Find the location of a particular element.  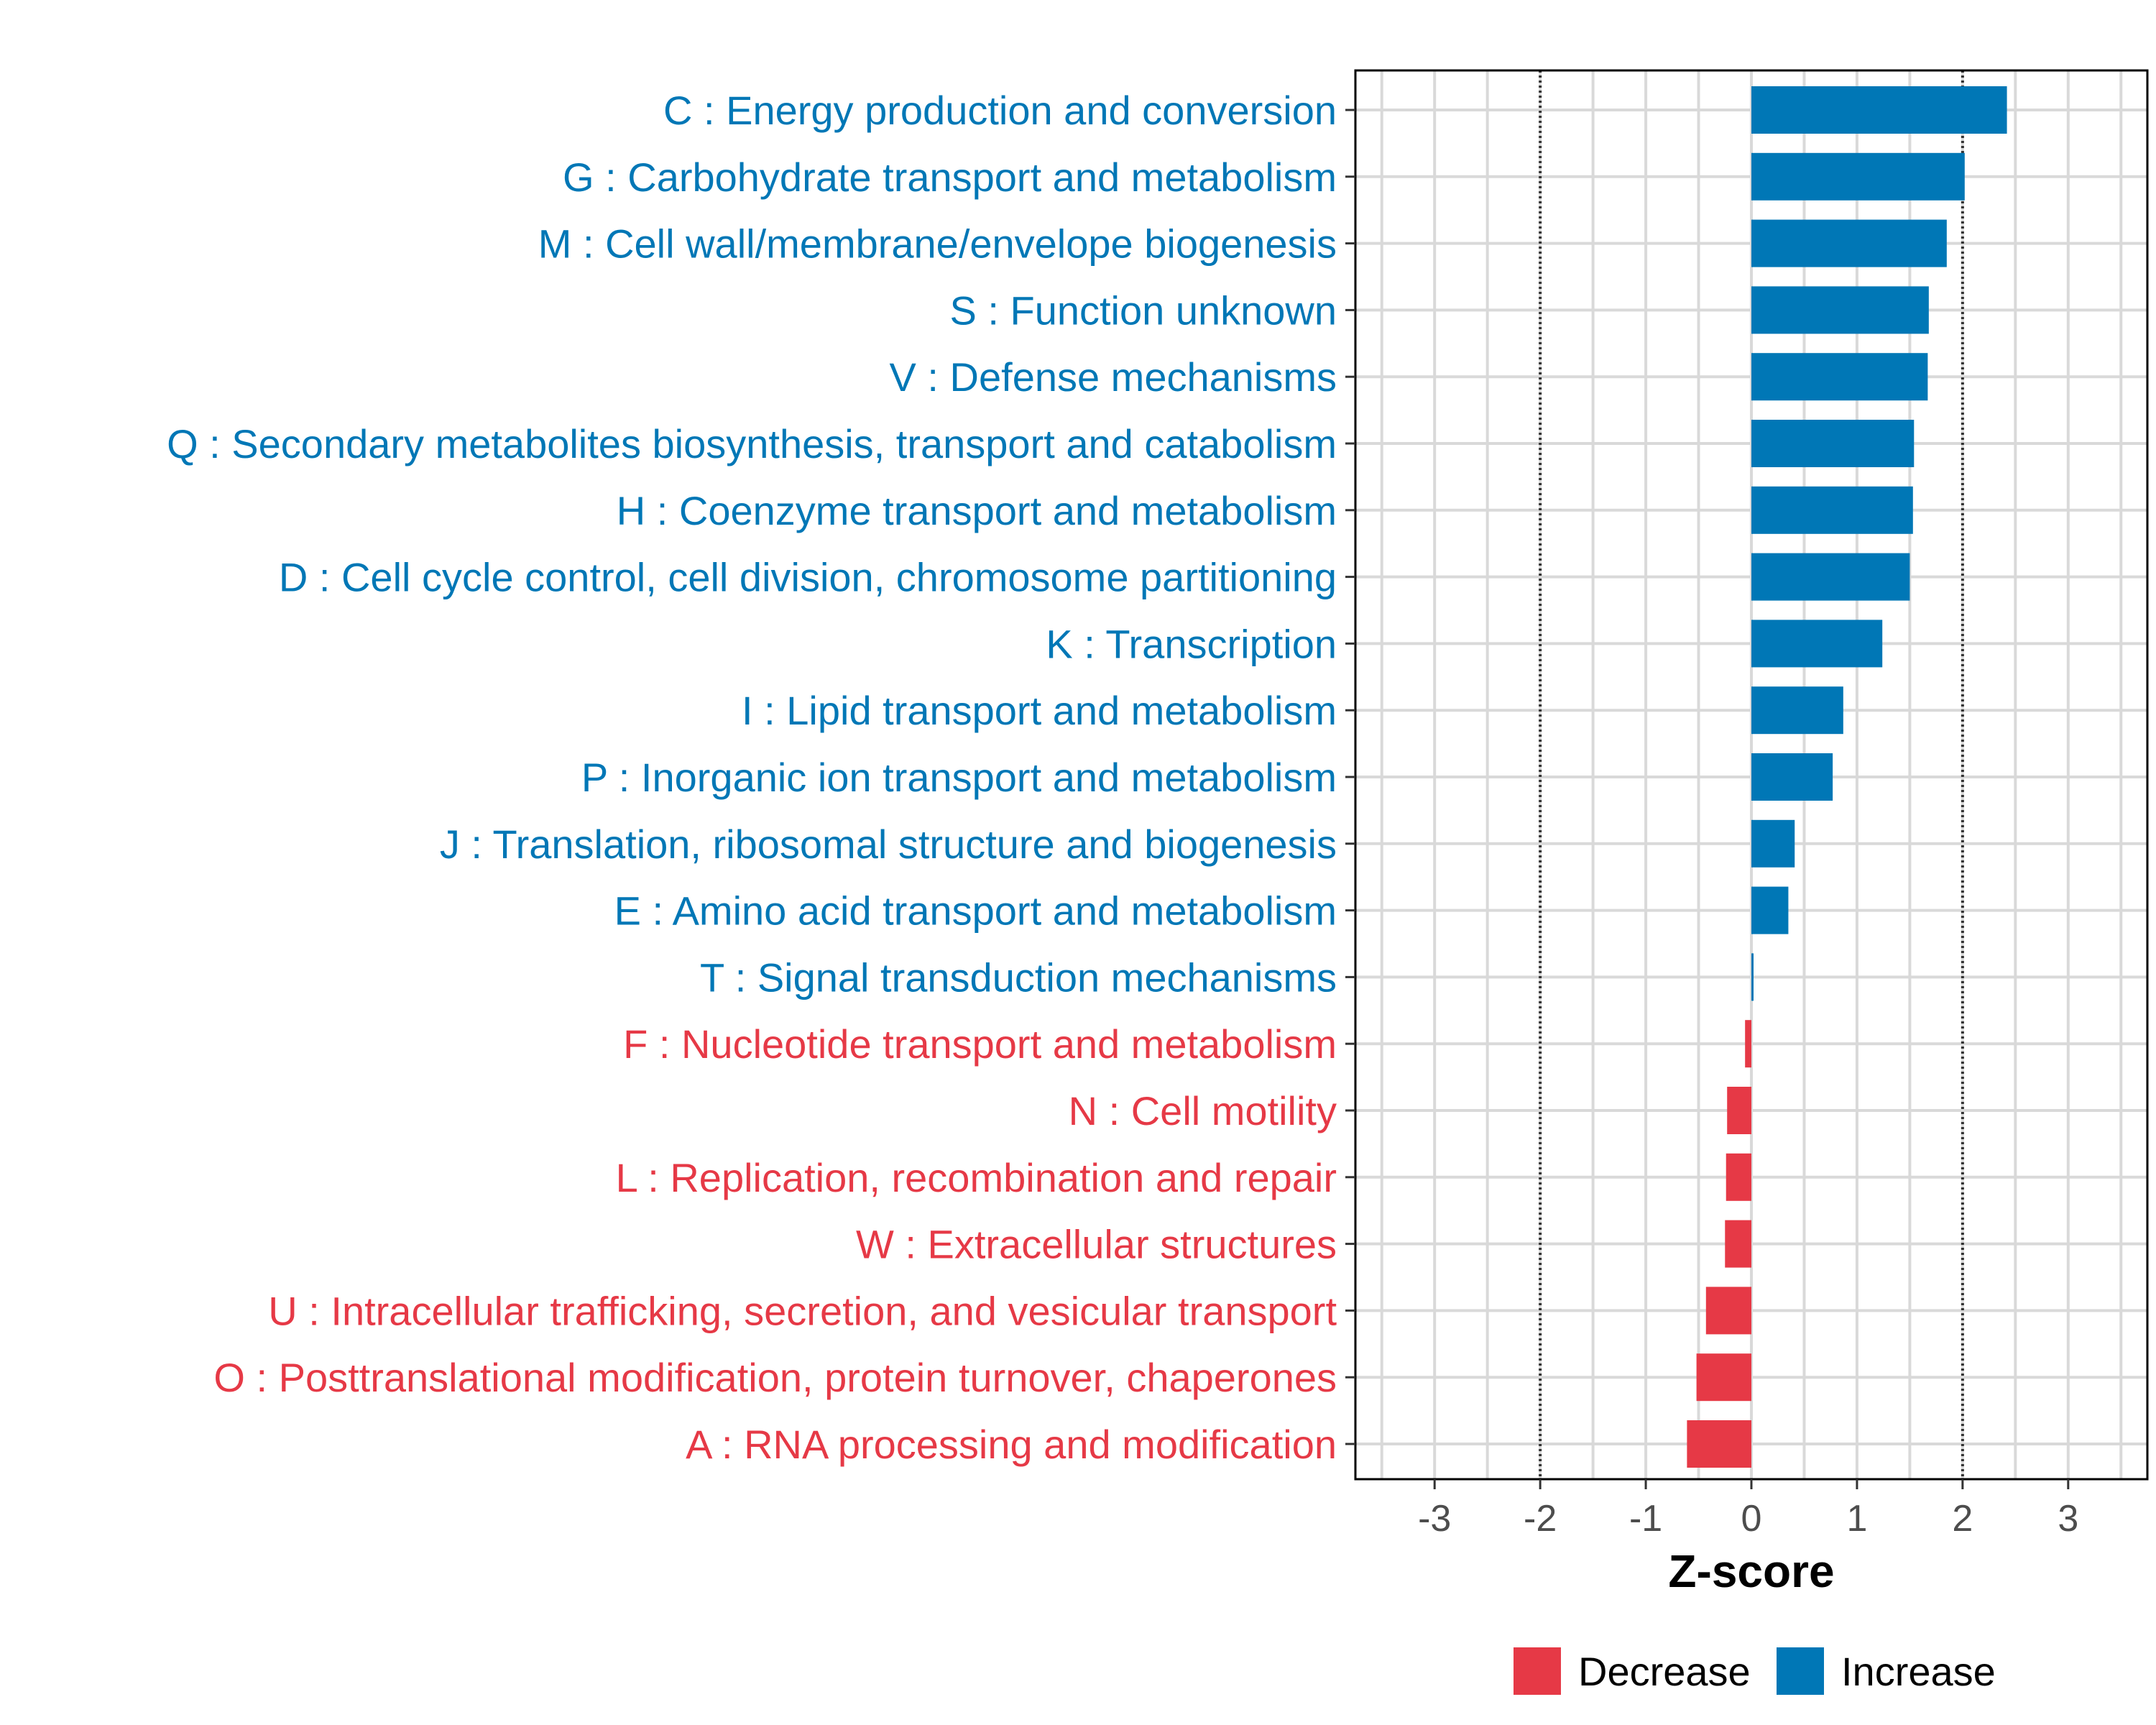

x-tick-label: 3 is located at coordinates (2068, 1519).